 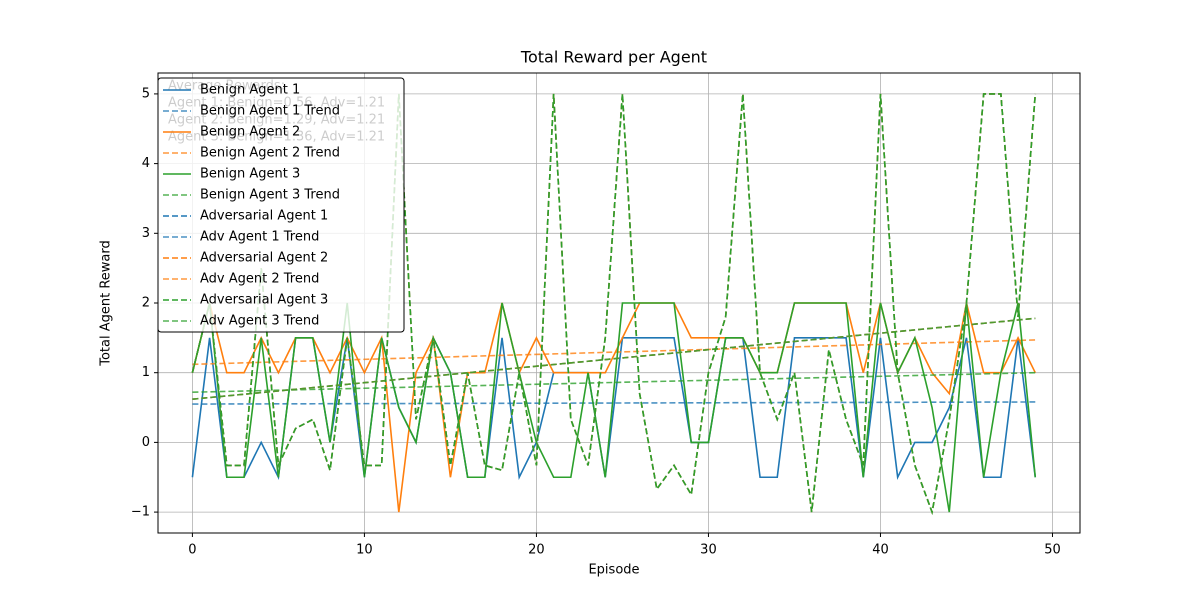 I want to click on legend-label: Adversarial Agent 2, so click(x=264, y=258).